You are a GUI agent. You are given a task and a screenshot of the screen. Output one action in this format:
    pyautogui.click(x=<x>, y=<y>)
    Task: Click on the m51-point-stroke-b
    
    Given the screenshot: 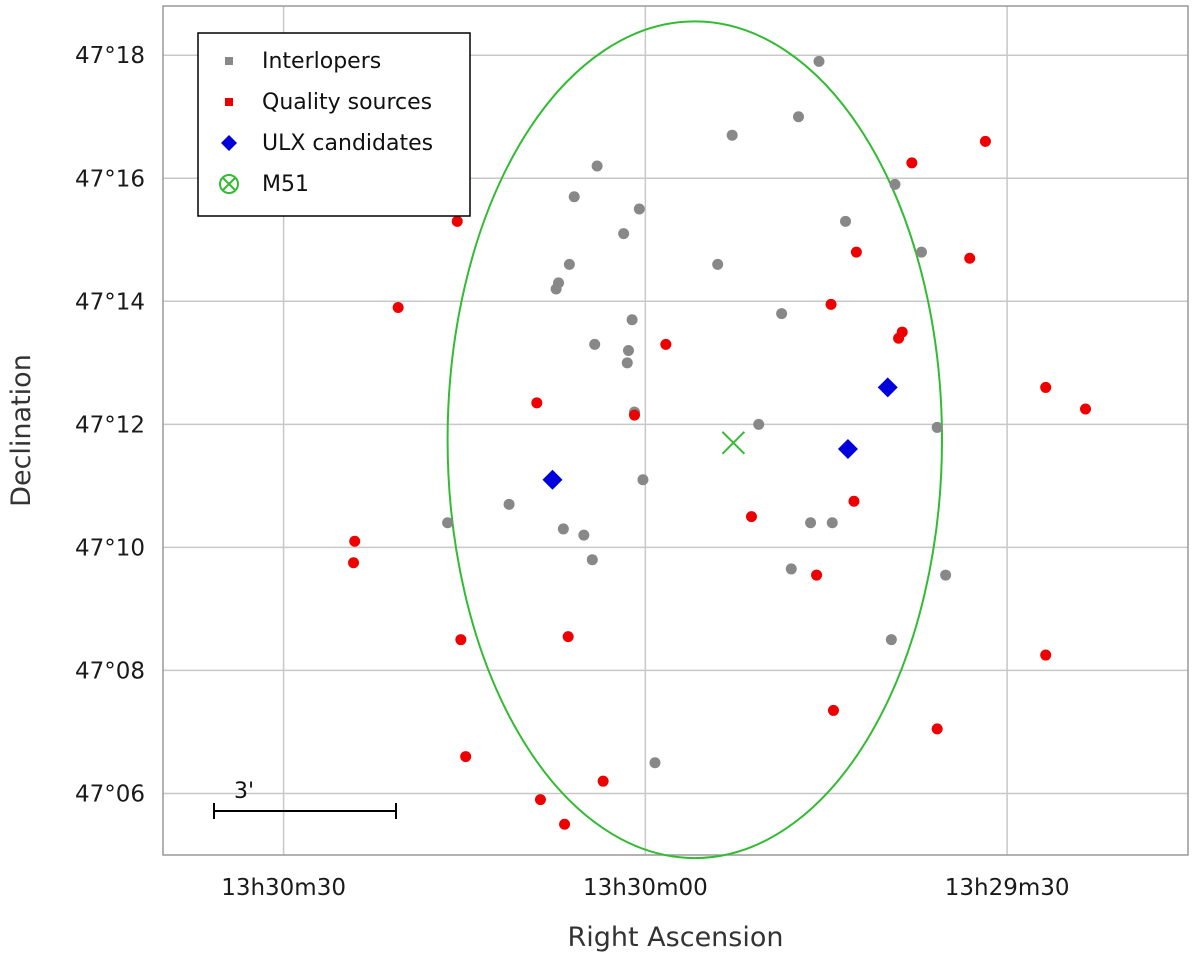 What is the action you would take?
    pyautogui.click(x=733, y=443)
    